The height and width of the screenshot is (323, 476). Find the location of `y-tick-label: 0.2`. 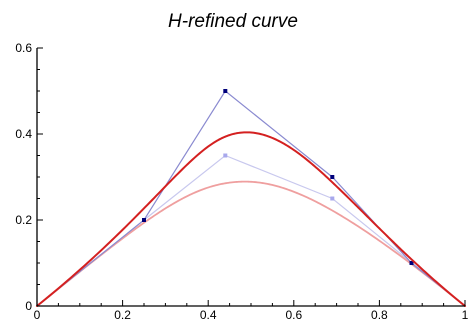

y-tick-label: 0.2 is located at coordinates (23, 220).